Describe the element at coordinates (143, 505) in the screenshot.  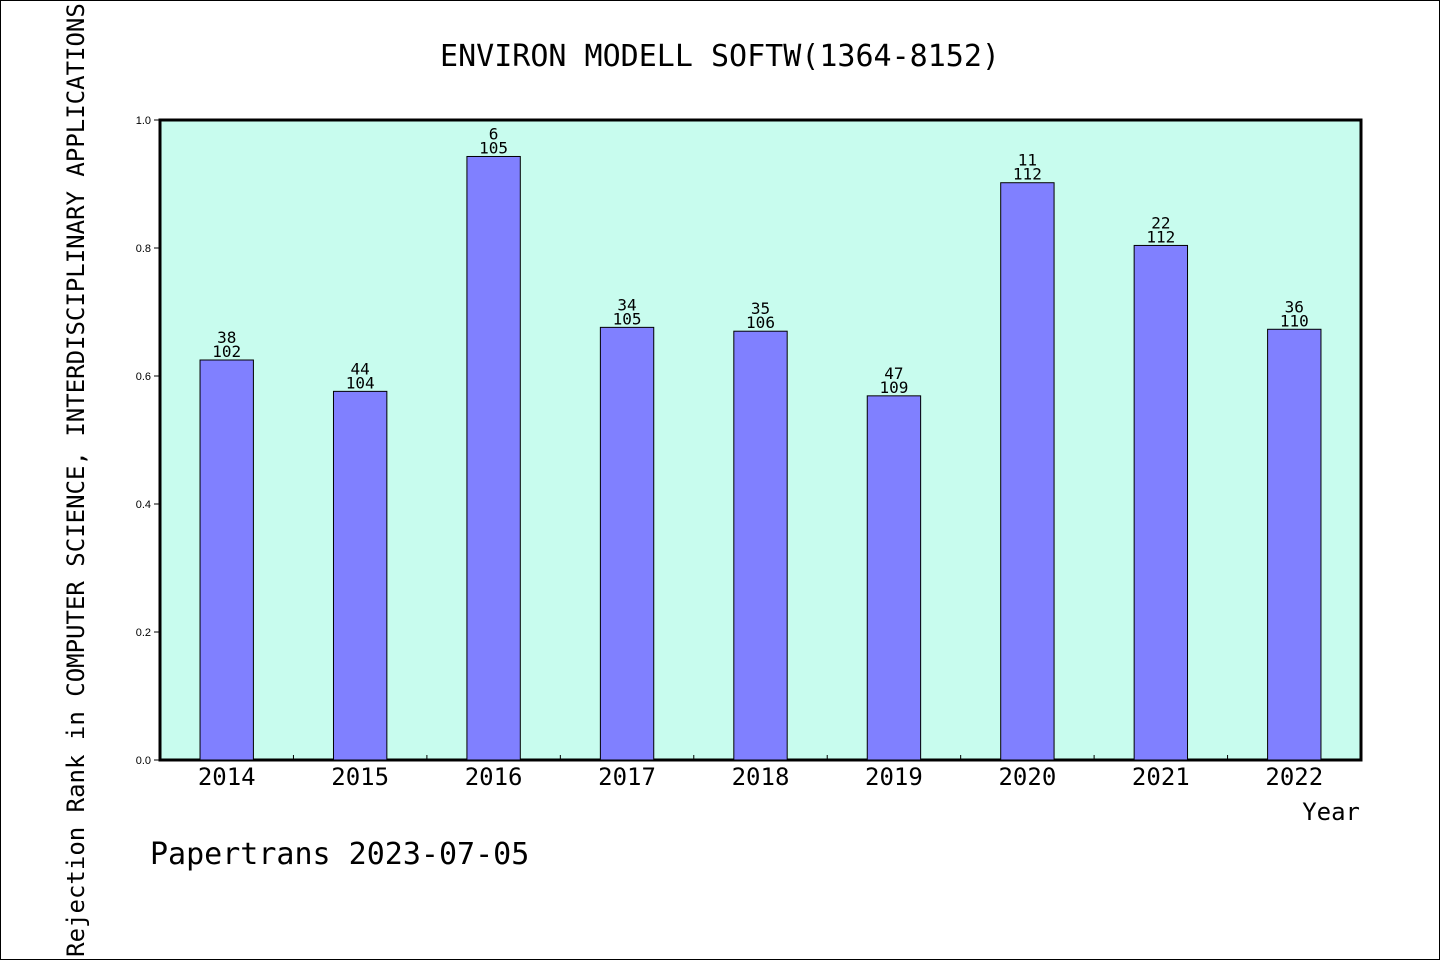
I see `y-tick-label-0.4: 0.4` at that location.